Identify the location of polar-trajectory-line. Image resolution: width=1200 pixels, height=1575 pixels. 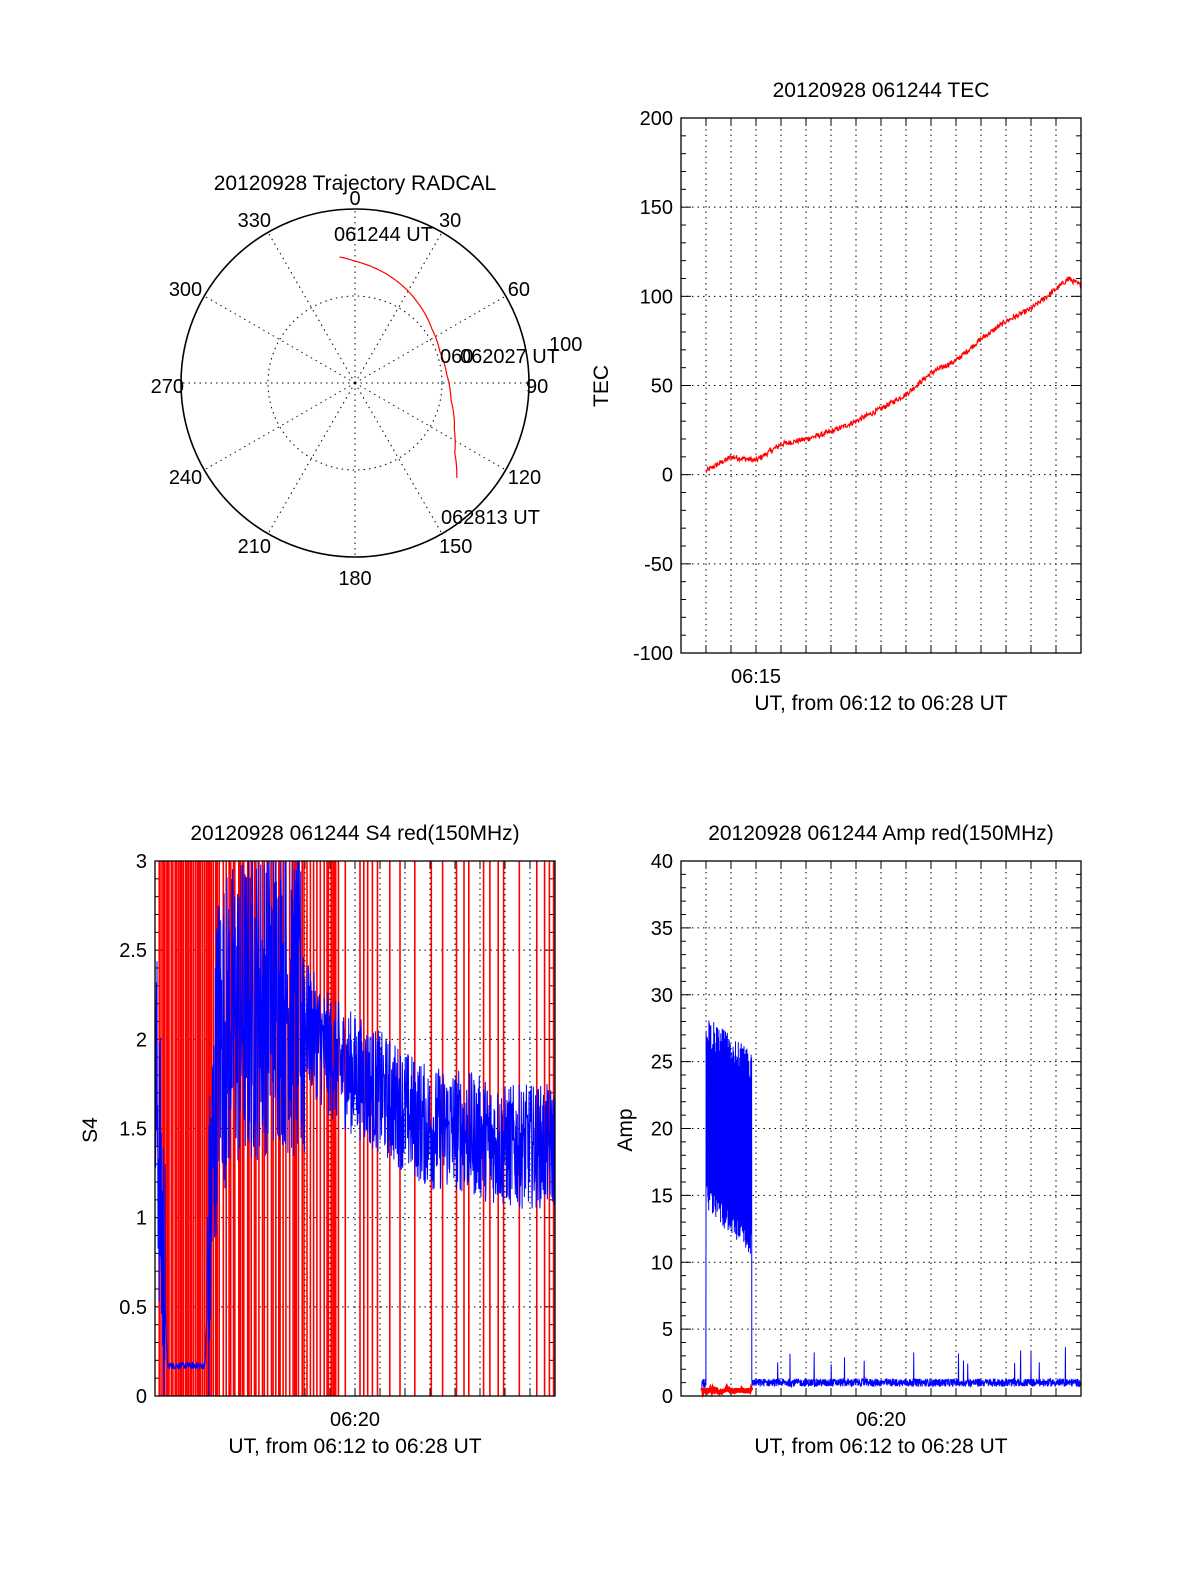
(398, 367).